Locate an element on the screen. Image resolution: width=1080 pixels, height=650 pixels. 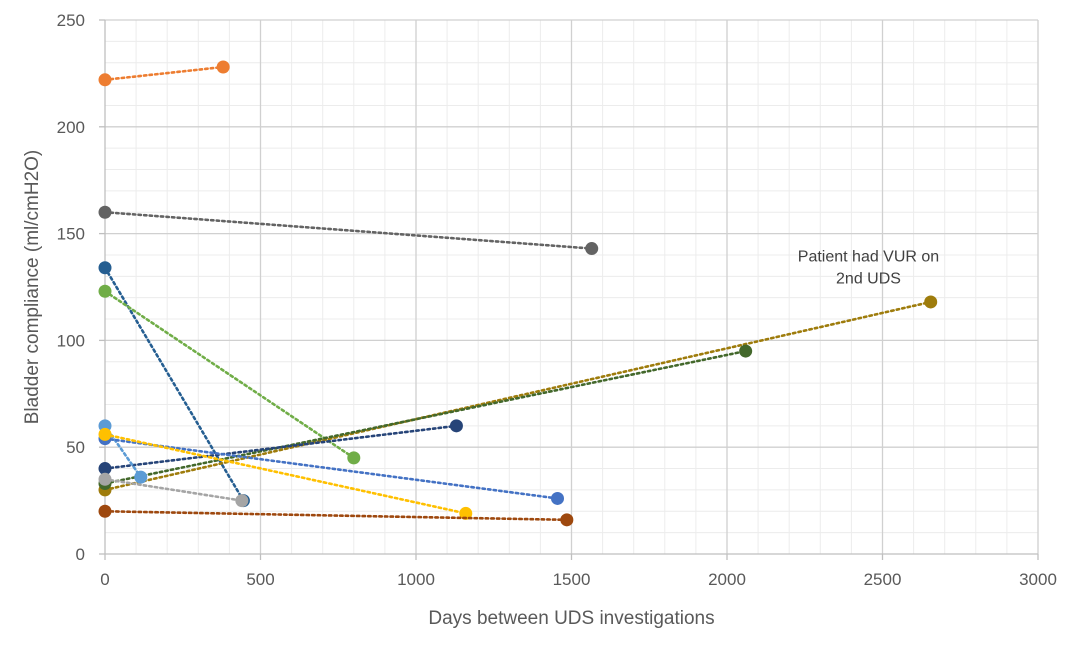
y-tick-label: 250 is located at coordinates (71, 20).